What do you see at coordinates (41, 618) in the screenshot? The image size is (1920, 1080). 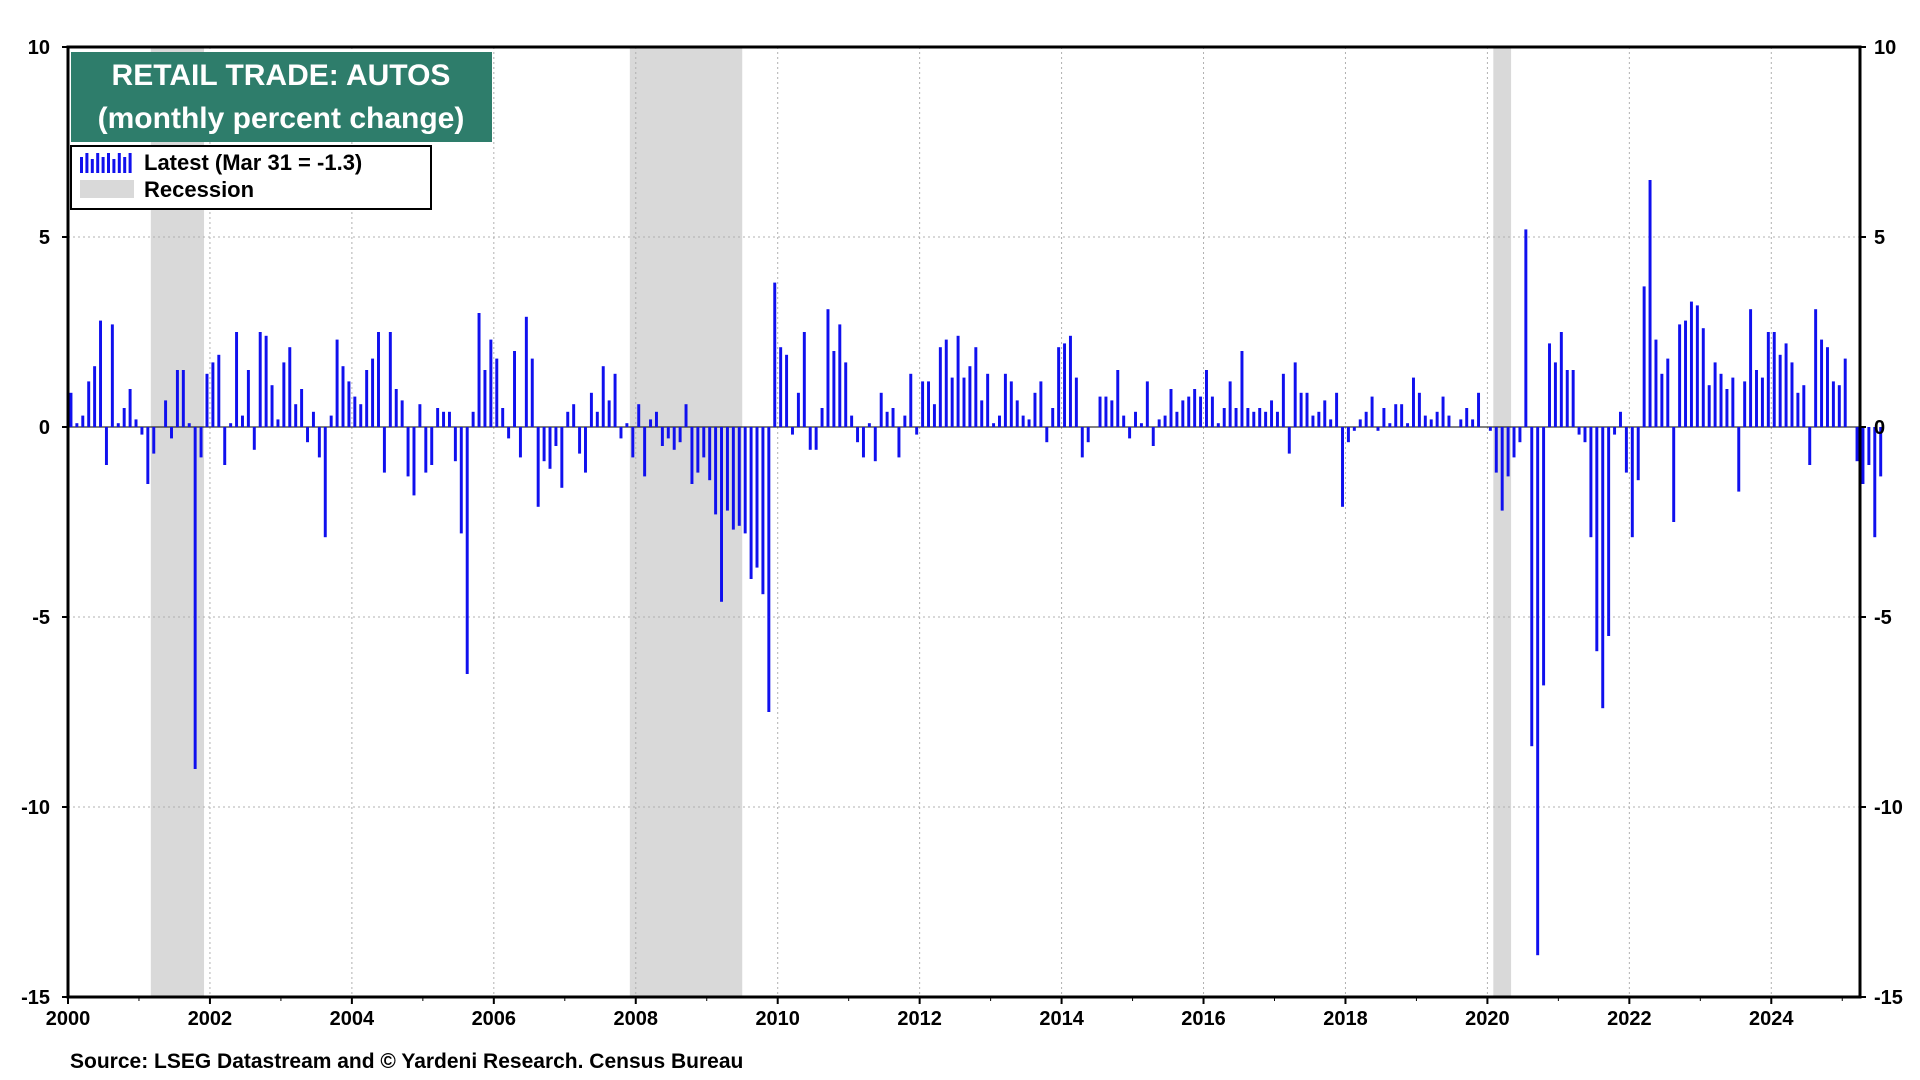 I see `y-tick-label-left: -5` at bounding box center [41, 618].